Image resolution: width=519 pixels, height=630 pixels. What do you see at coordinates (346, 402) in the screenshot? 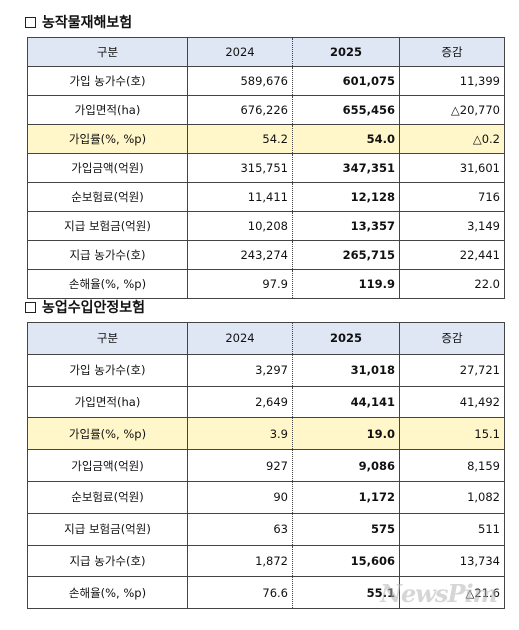
I see `value-2025: 44,141` at bounding box center [346, 402].